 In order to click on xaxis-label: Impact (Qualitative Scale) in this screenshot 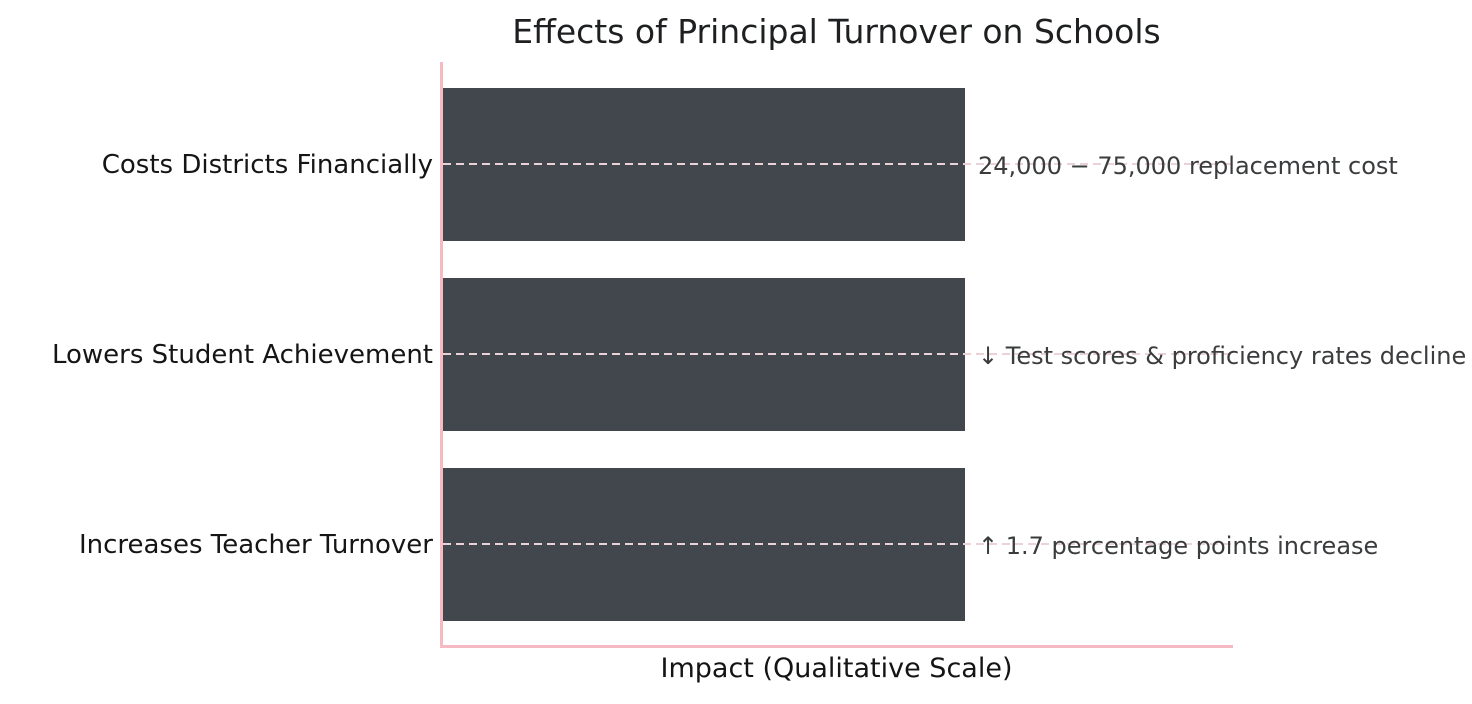, I will do `click(836, 668)`.